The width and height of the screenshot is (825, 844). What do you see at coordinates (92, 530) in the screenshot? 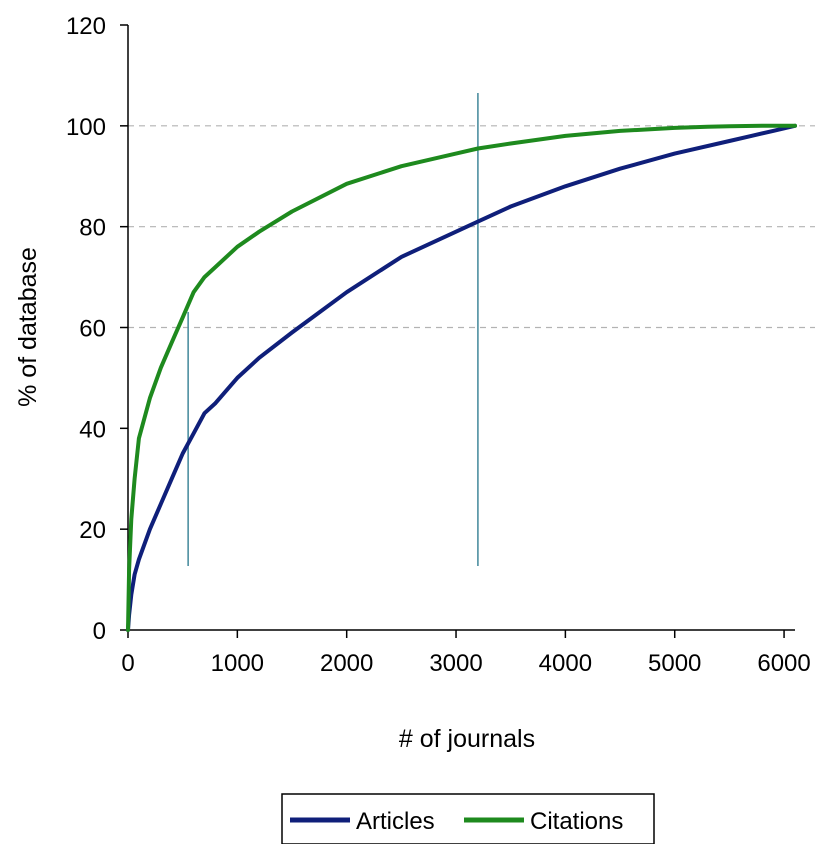
I see `y-tick-label-20: 20` at bounding box center [92, 530].